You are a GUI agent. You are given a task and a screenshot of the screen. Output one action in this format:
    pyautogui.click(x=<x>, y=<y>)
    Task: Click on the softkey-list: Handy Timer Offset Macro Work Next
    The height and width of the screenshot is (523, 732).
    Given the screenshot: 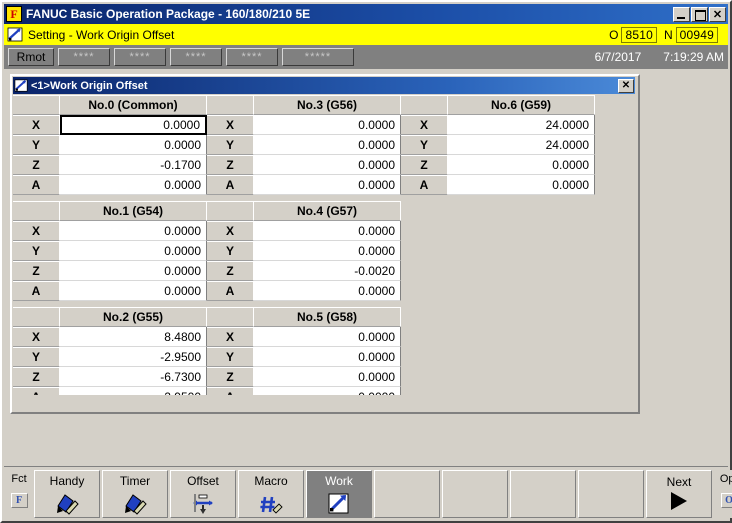 What is the action you would take?
    pyautogui.click(x=373, y=494)
    